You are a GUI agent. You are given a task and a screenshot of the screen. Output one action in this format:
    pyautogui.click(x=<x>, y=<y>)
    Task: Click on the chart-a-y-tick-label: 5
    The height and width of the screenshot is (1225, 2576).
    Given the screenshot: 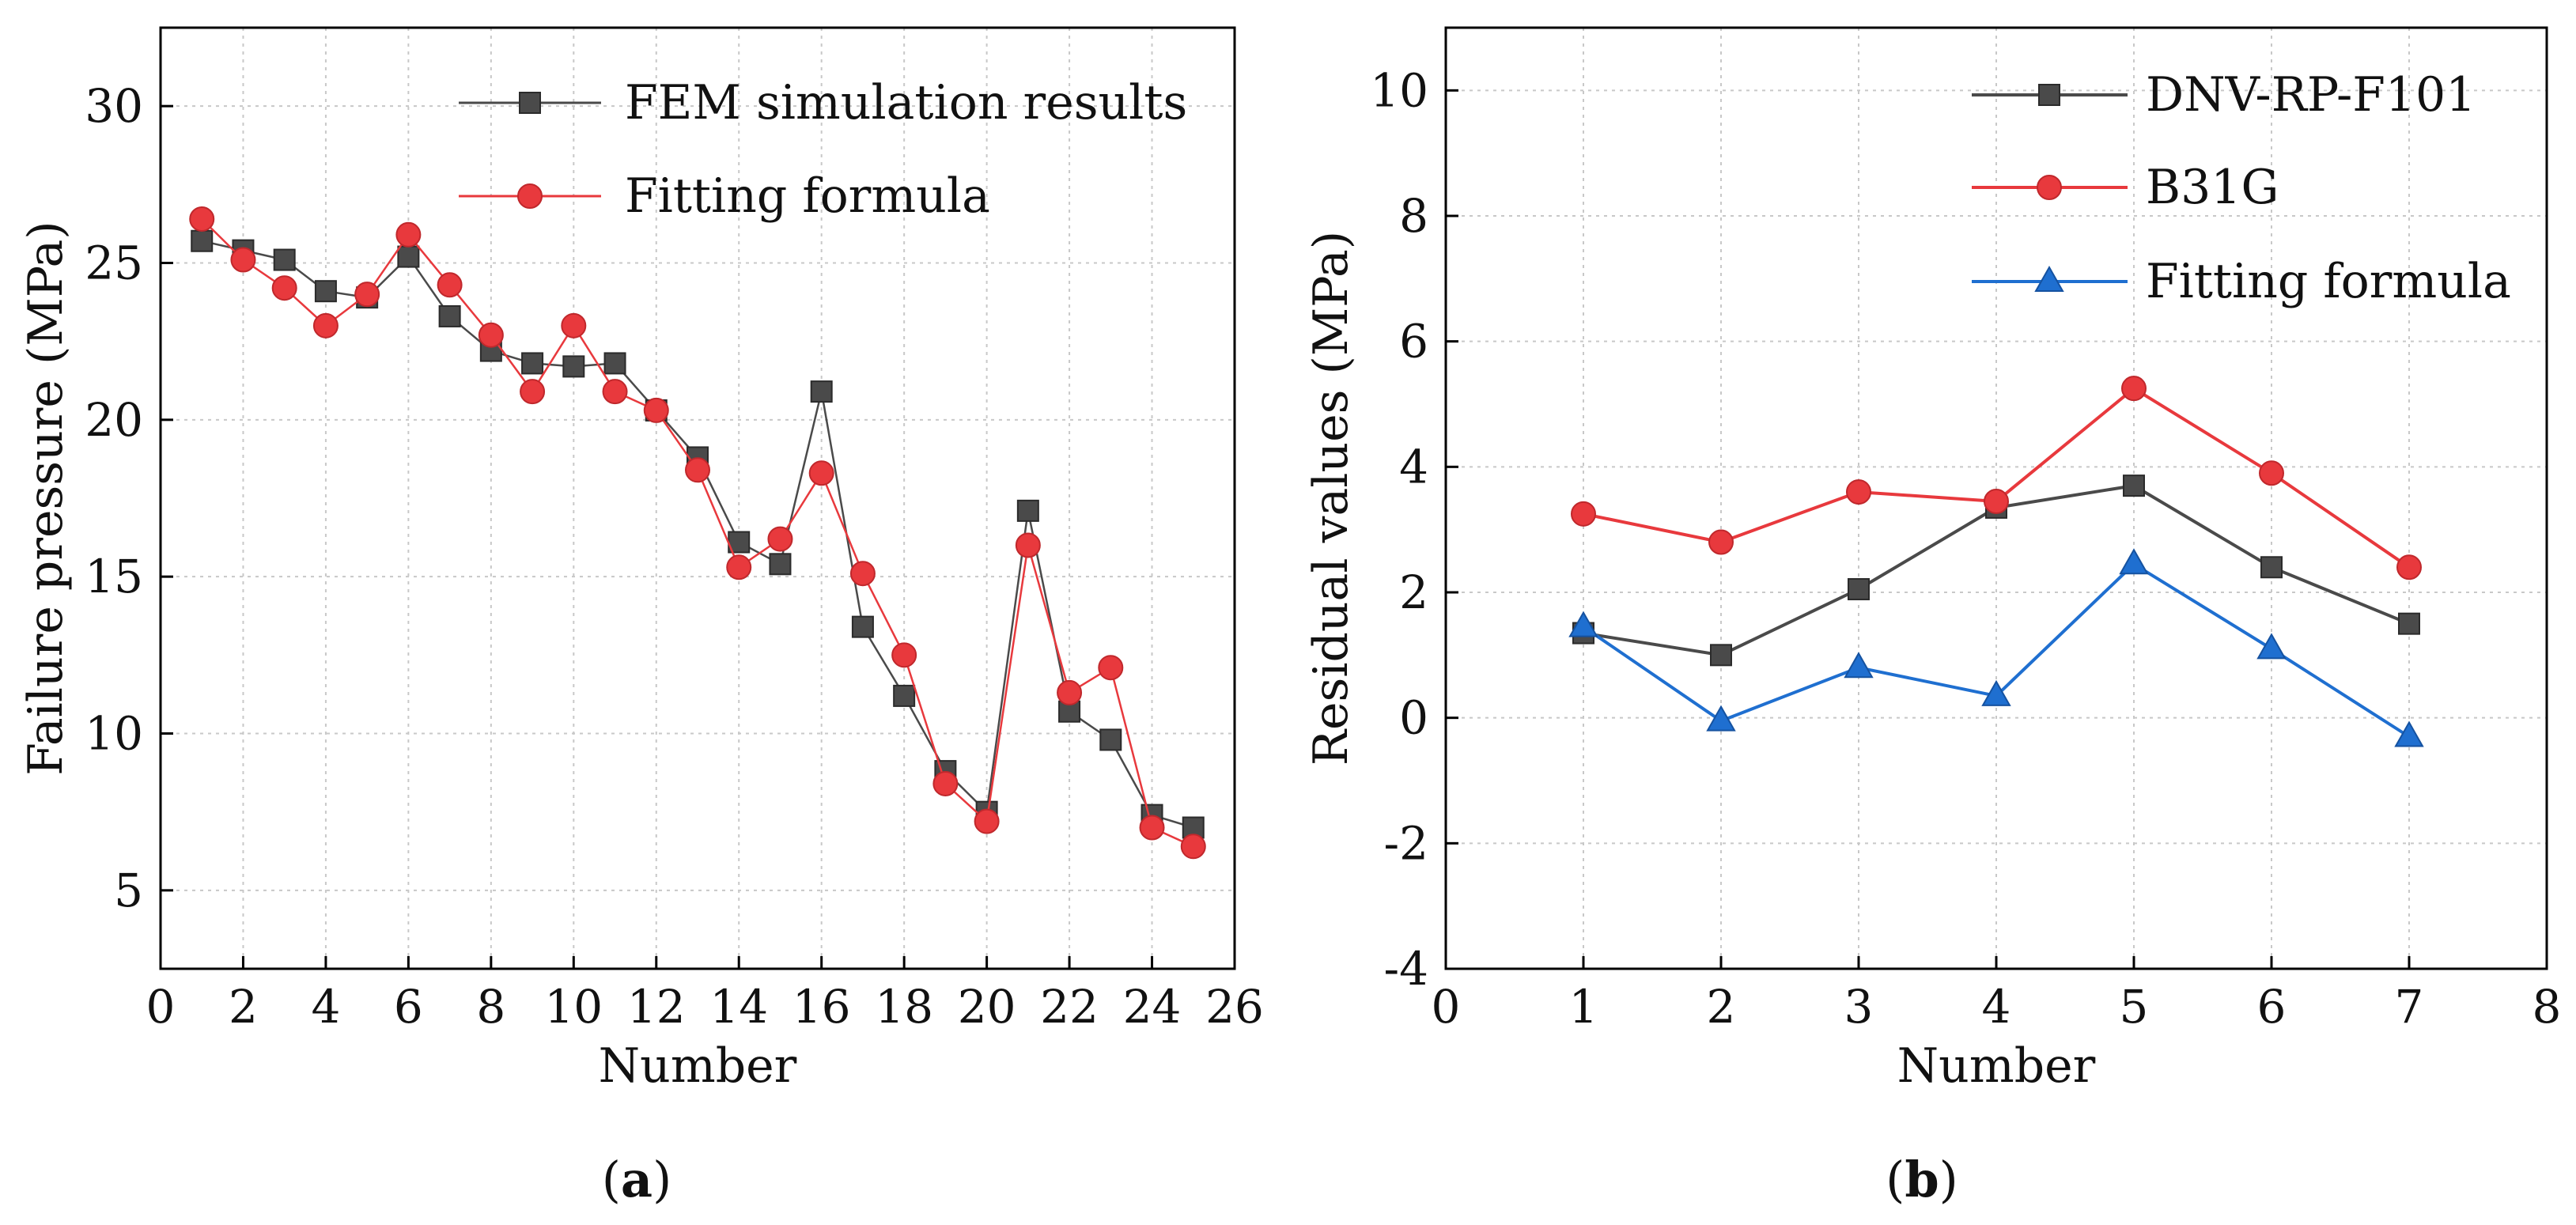 What is the action you would take?
    pyautogui.click(x=128, y=890)
    